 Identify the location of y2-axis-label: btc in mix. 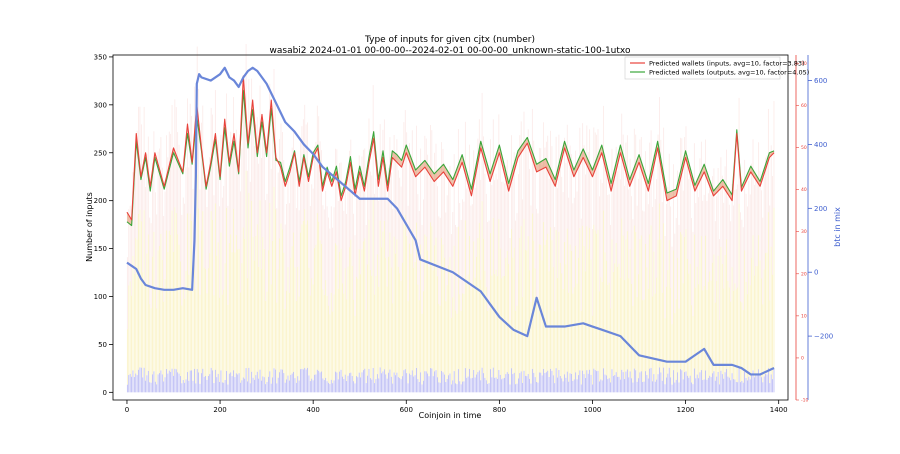
(837, 227).